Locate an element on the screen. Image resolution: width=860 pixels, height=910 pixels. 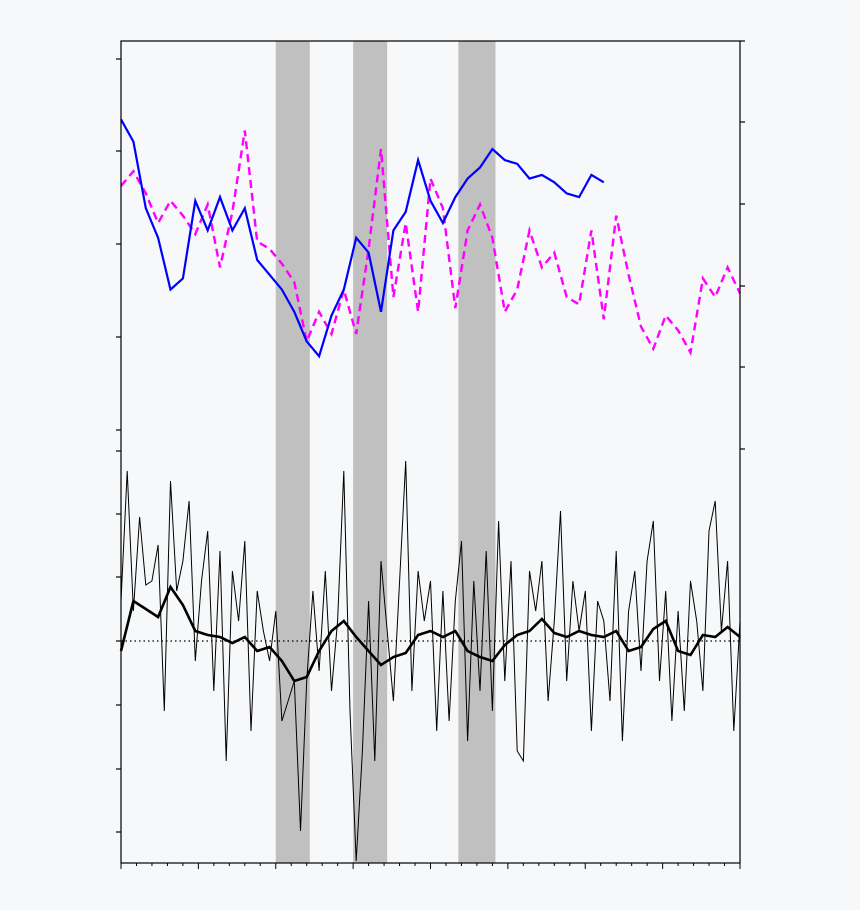
series-line-black-thick is located at coordinates (430, 633).